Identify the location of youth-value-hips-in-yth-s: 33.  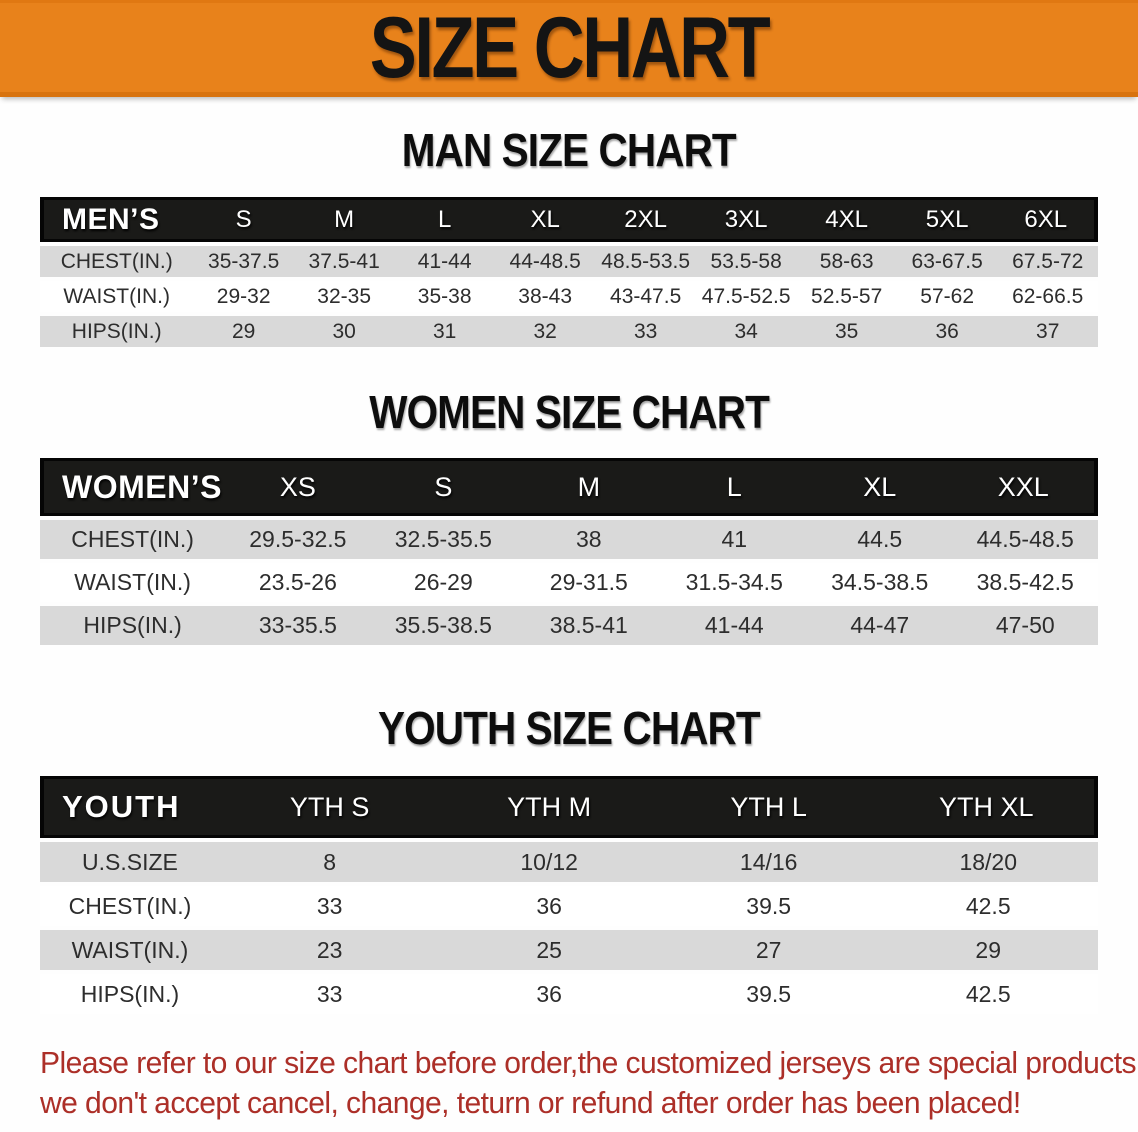
(329, 993).